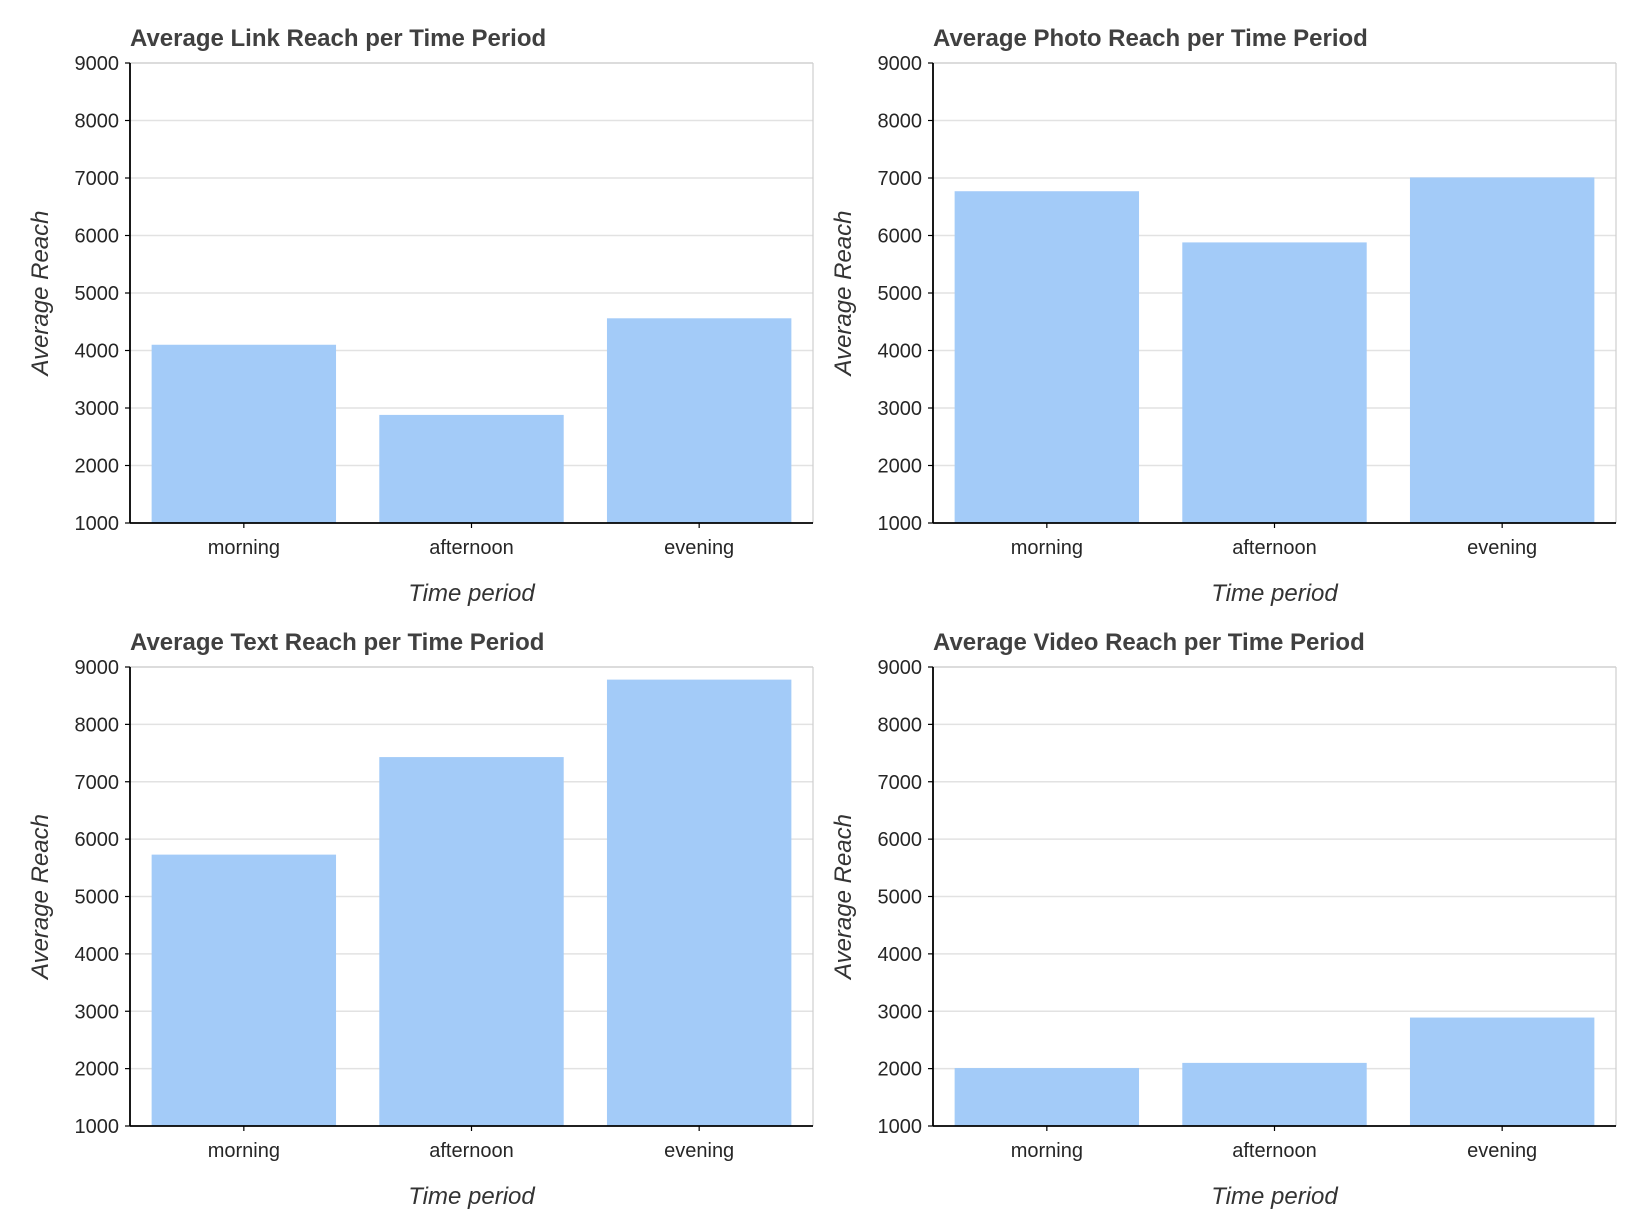  What do you see at coordinates (1150, 38) in the screenshot?
I see `chart-title: Average Photo Reach per Time Period` at bounding box center [1150, 38].